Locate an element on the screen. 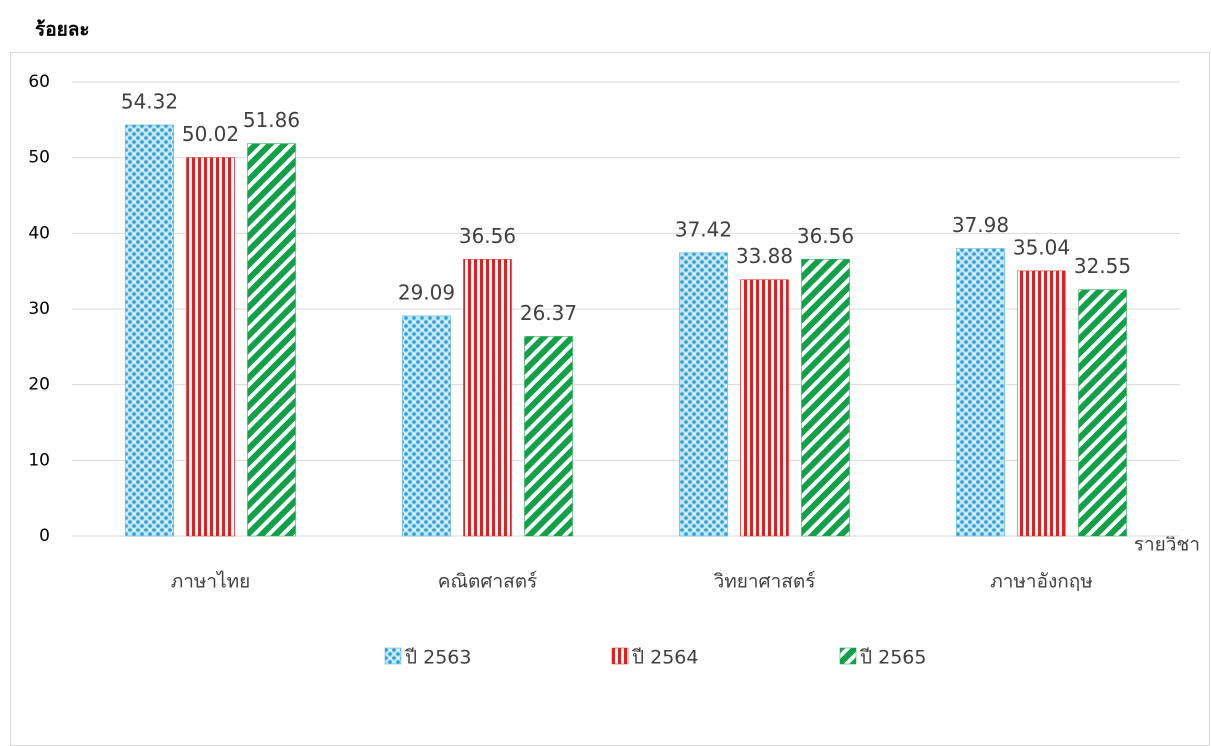 The height and width of the screenshot is (746, 1211). x-tick-label: ภาษาไทย is located at coordinates (211, 582).